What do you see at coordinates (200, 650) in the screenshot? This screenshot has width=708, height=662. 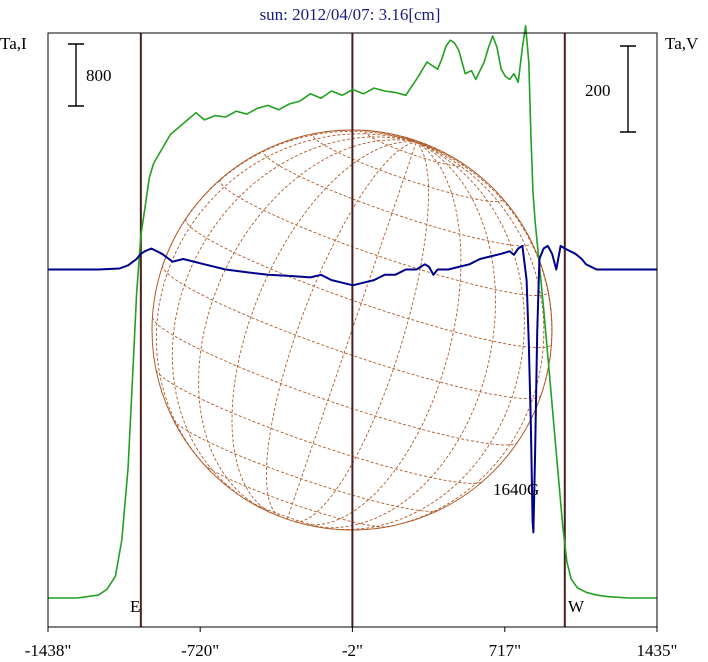 I see `x-tick-label: -720"` at bounding box center [200, 650].